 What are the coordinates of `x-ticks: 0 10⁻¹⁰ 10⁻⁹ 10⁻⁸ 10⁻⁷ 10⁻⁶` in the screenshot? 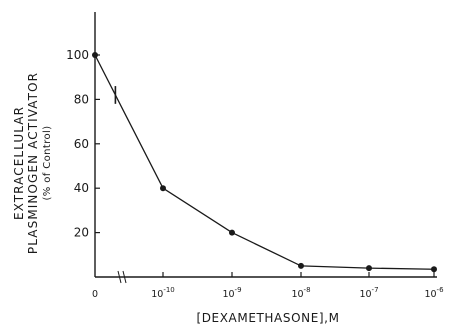 It's located at (268, 286).